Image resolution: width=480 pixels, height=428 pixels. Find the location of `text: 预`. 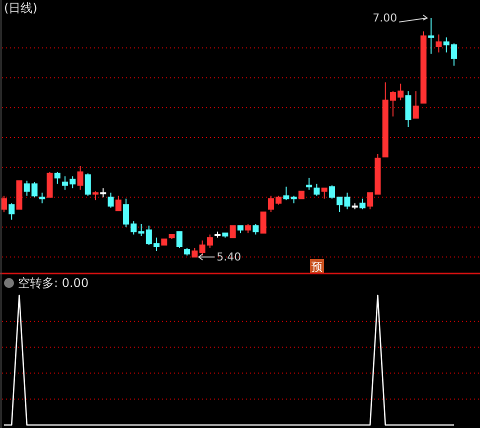

text: 预 is located at coordinates (317, 267).